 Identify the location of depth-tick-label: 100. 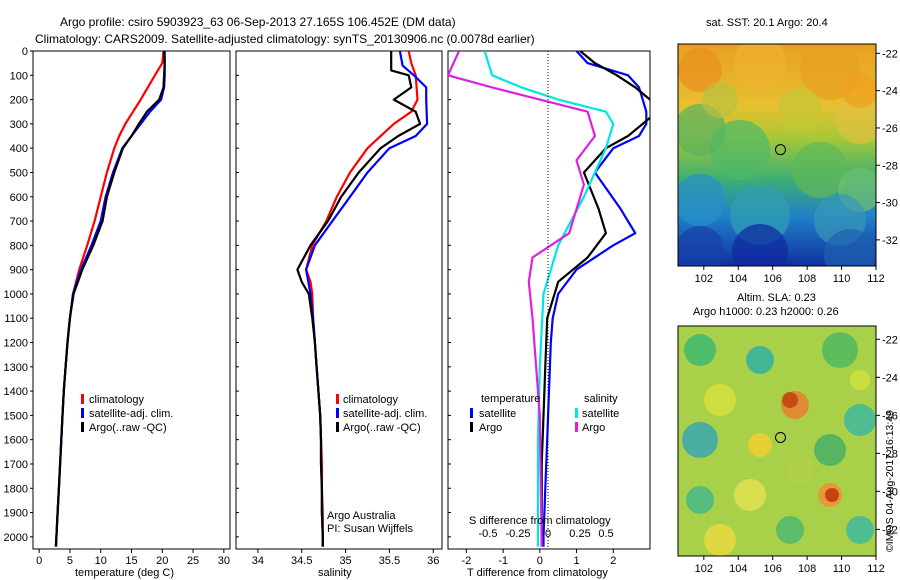
(19, 76).